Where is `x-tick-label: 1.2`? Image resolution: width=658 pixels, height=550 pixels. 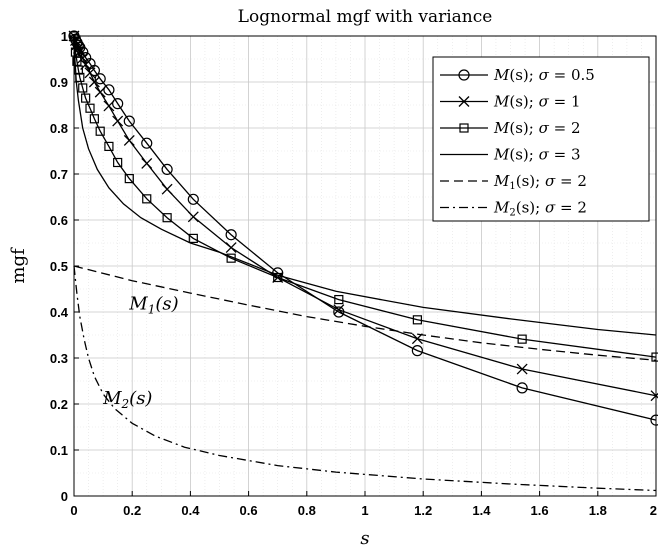
x-tick-label: 1.2 is located at coordinates (423, 510).